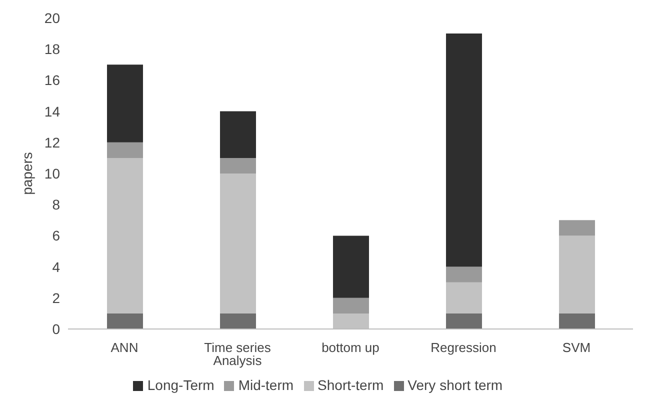  Describe the element at coordinates (56, 298) in the screenshot. I see `y-tick-label: 2` at that location.